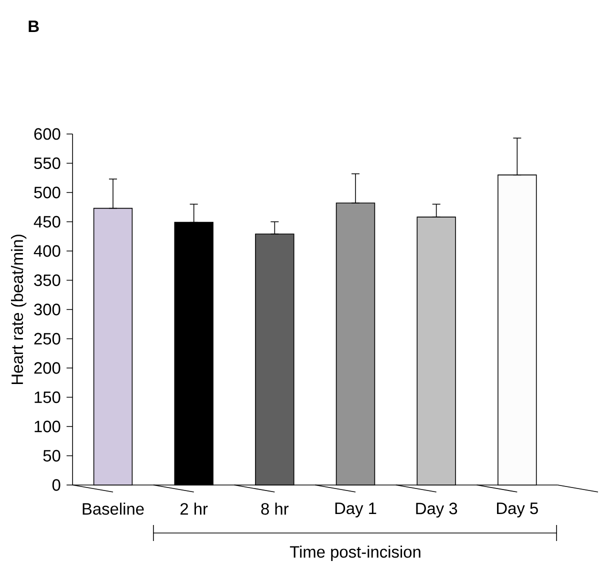  I want to click on x-tick-label: Day 5, so click(517, 510).